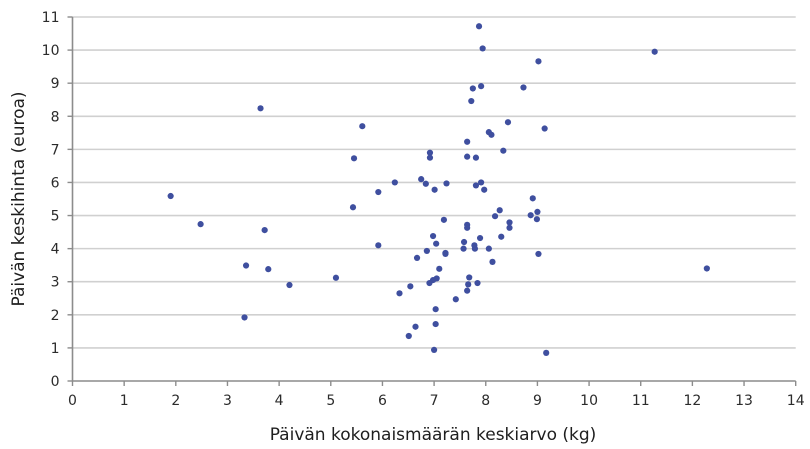 The image size is (810, 449). Describe the element at coordinates (227, 401) in the screenshot. I see `x-tick-label: 3` at that location.